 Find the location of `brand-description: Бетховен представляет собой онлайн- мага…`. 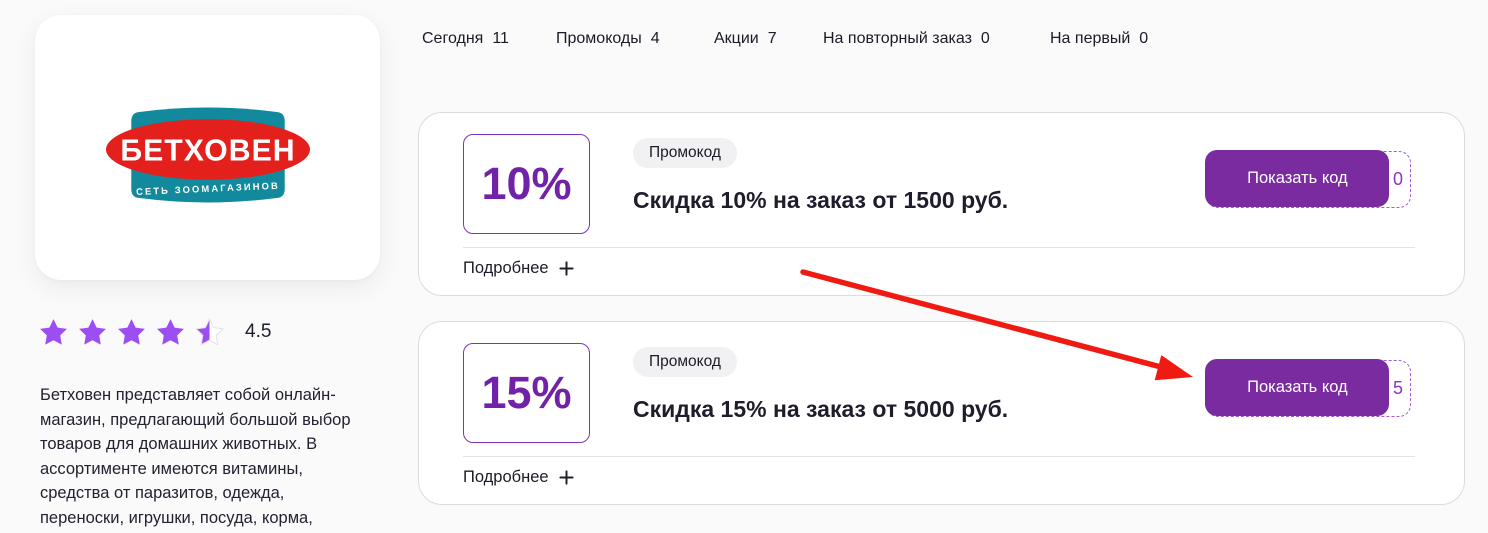

brand-description: Бетховен представляет собой онлайн- мага… is located at coordinates (195, 456).